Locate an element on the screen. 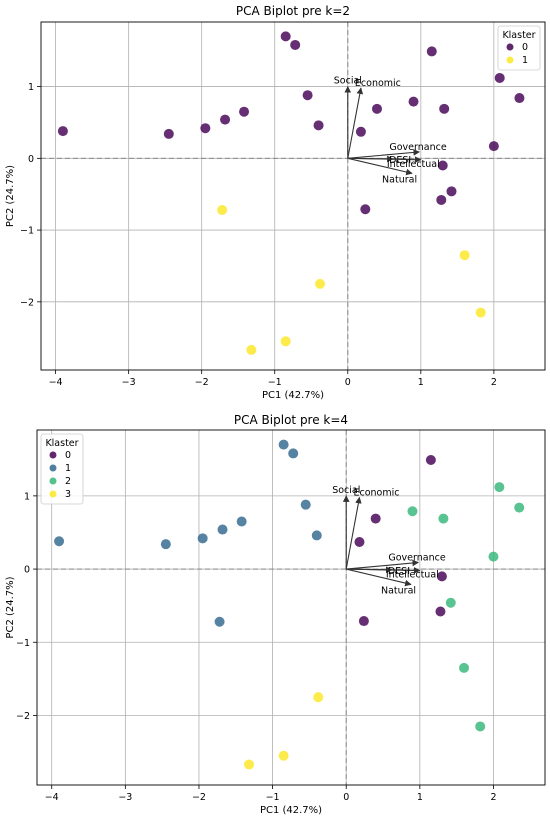  x-axis-label: PC1 (42.7%) is located at coordinates (291, 810).